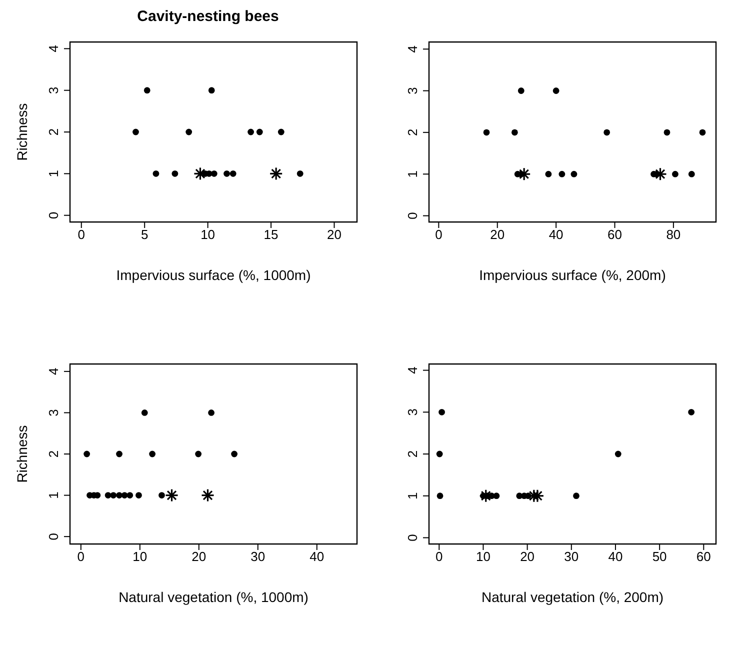  Describe the element at coordinates (213, 275) in the screenshot. I see `x-axis-title: Impervious surface (%, 1000m)` at that location.